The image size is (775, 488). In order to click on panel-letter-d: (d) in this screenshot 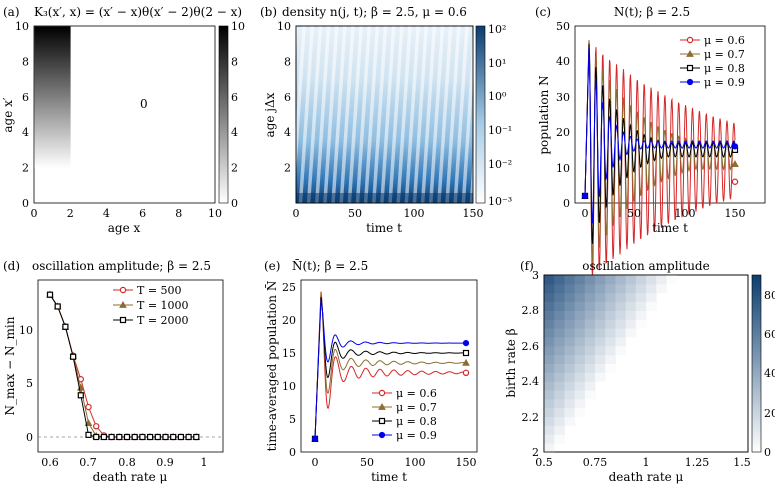, I will do `click(11, 266)`.